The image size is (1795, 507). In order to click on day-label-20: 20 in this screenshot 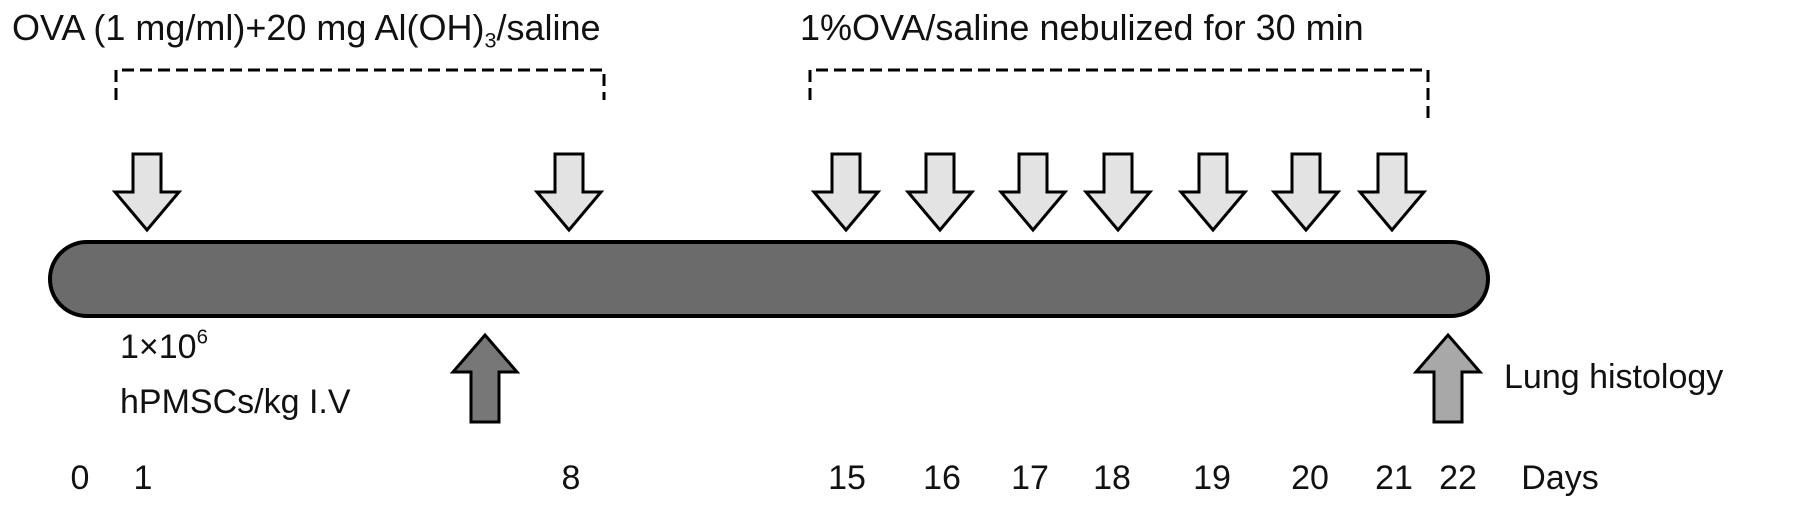, I will do `click(1310, 478)`.